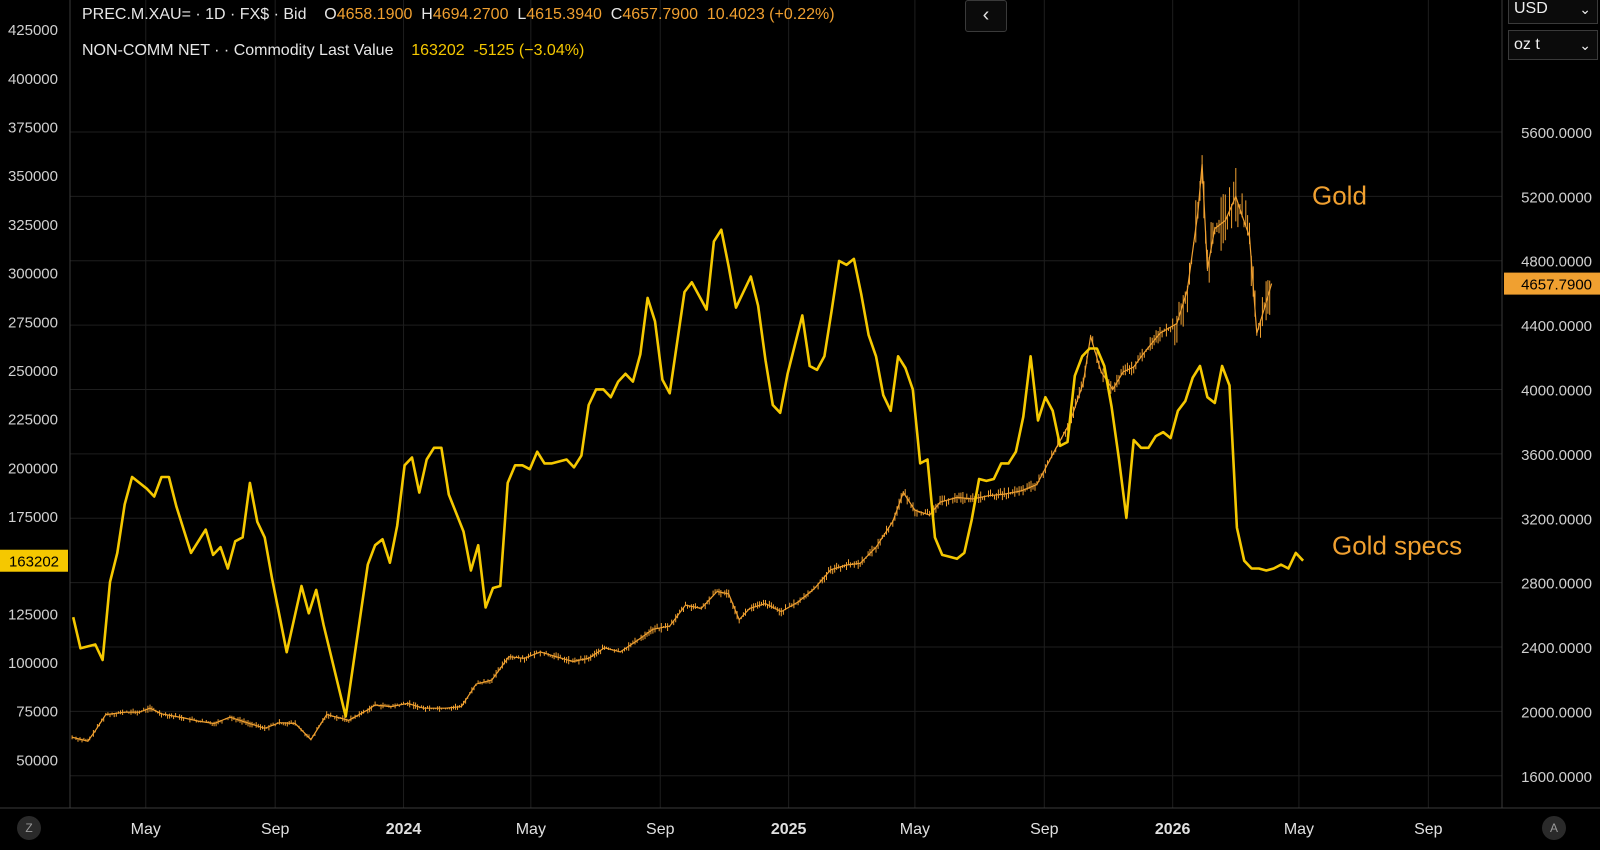  I want to click on left-axis-tick-label: 375000, so click(33, 128).